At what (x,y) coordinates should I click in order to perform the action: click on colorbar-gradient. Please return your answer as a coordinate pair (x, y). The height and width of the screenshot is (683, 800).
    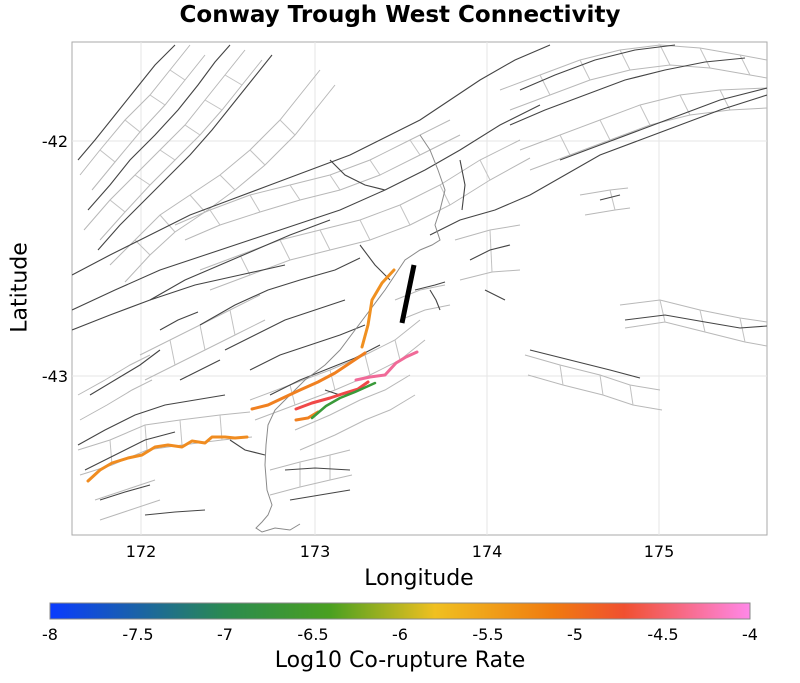
    Looking at the image, I should click on (400, 611).